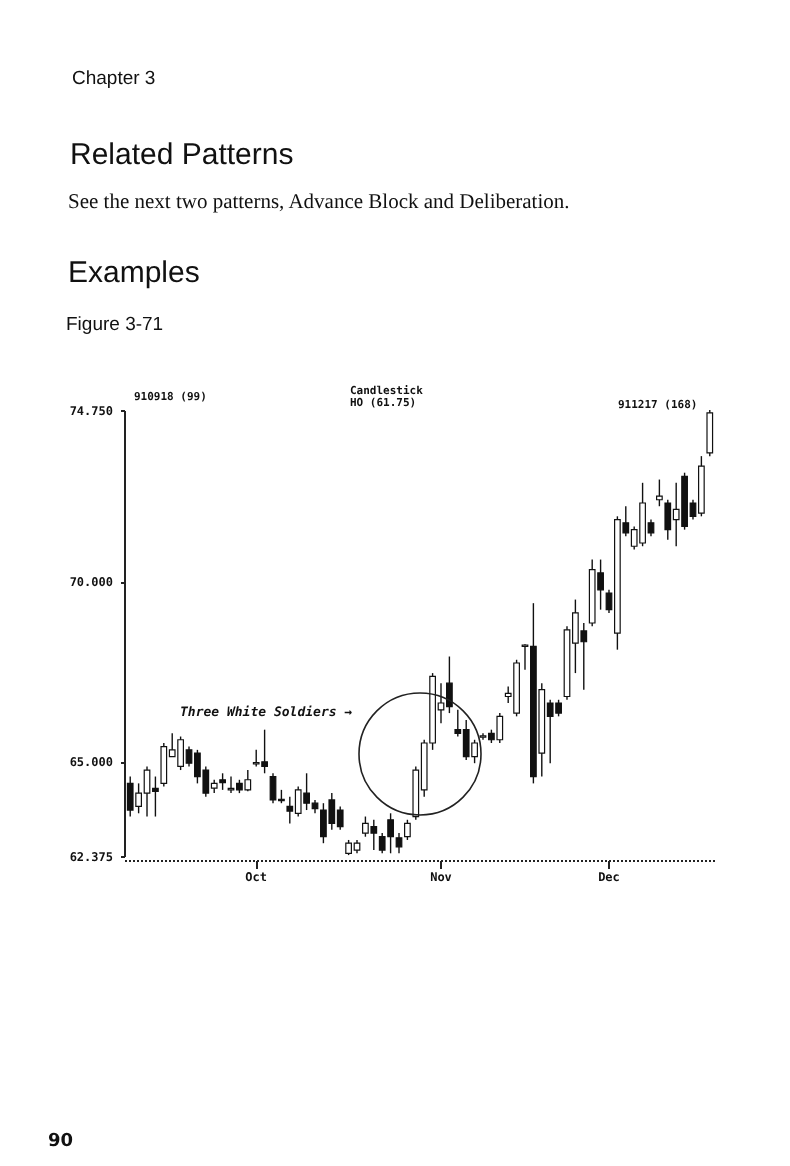  Describe the element at coordinates (182, 155) in the screenshot. I see `text: Related Patterns` at that location.